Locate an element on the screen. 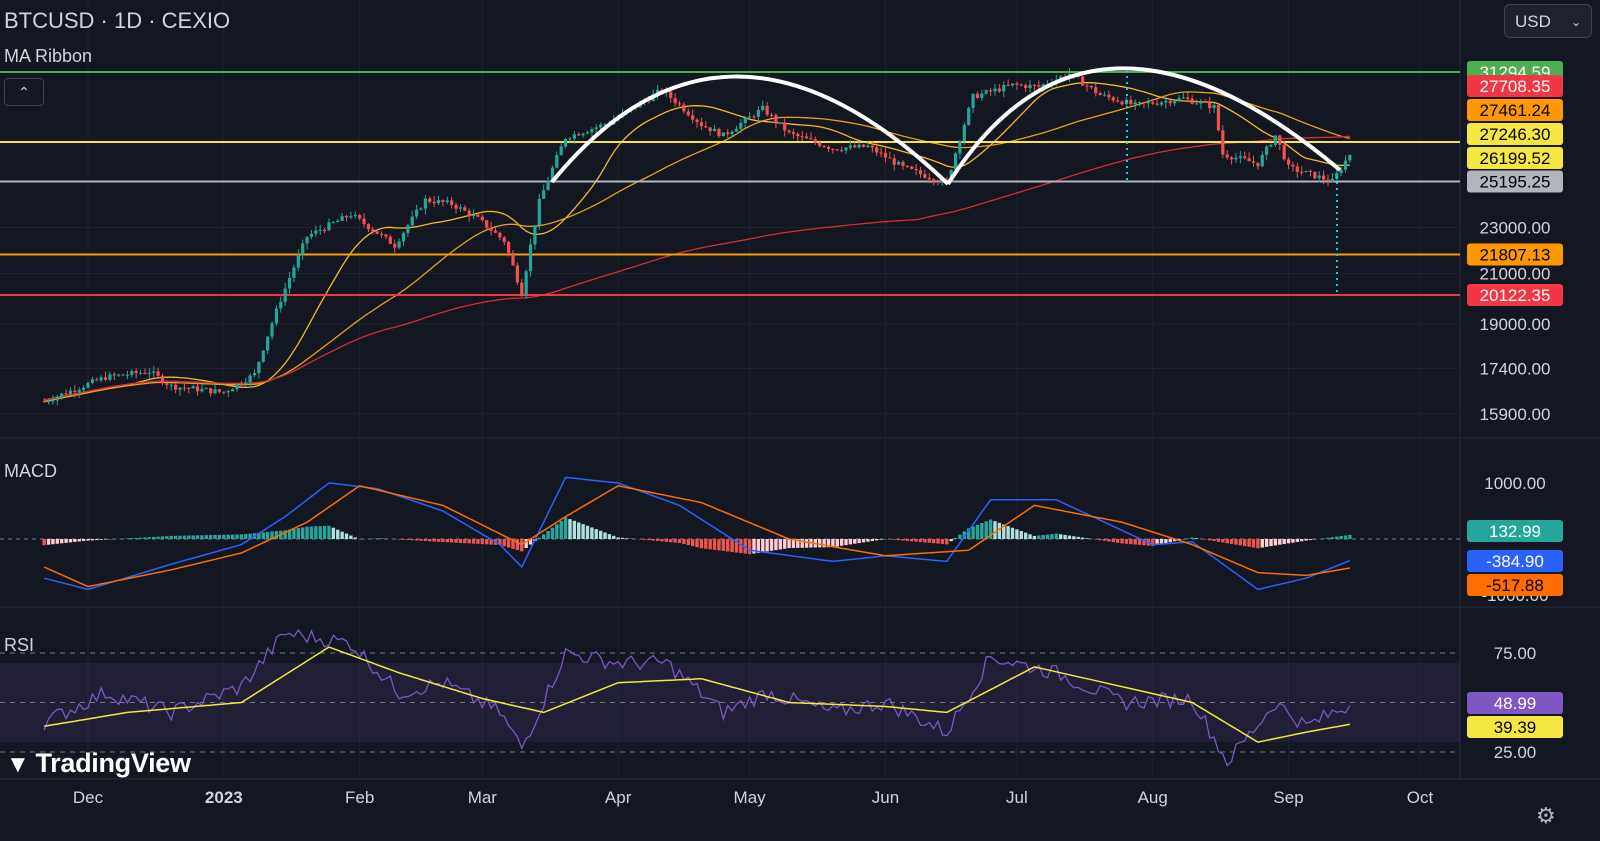 This screenshot has width=1600, height=841. rsi-tick-label: 25.00 is located at coordinates (1515, 752).